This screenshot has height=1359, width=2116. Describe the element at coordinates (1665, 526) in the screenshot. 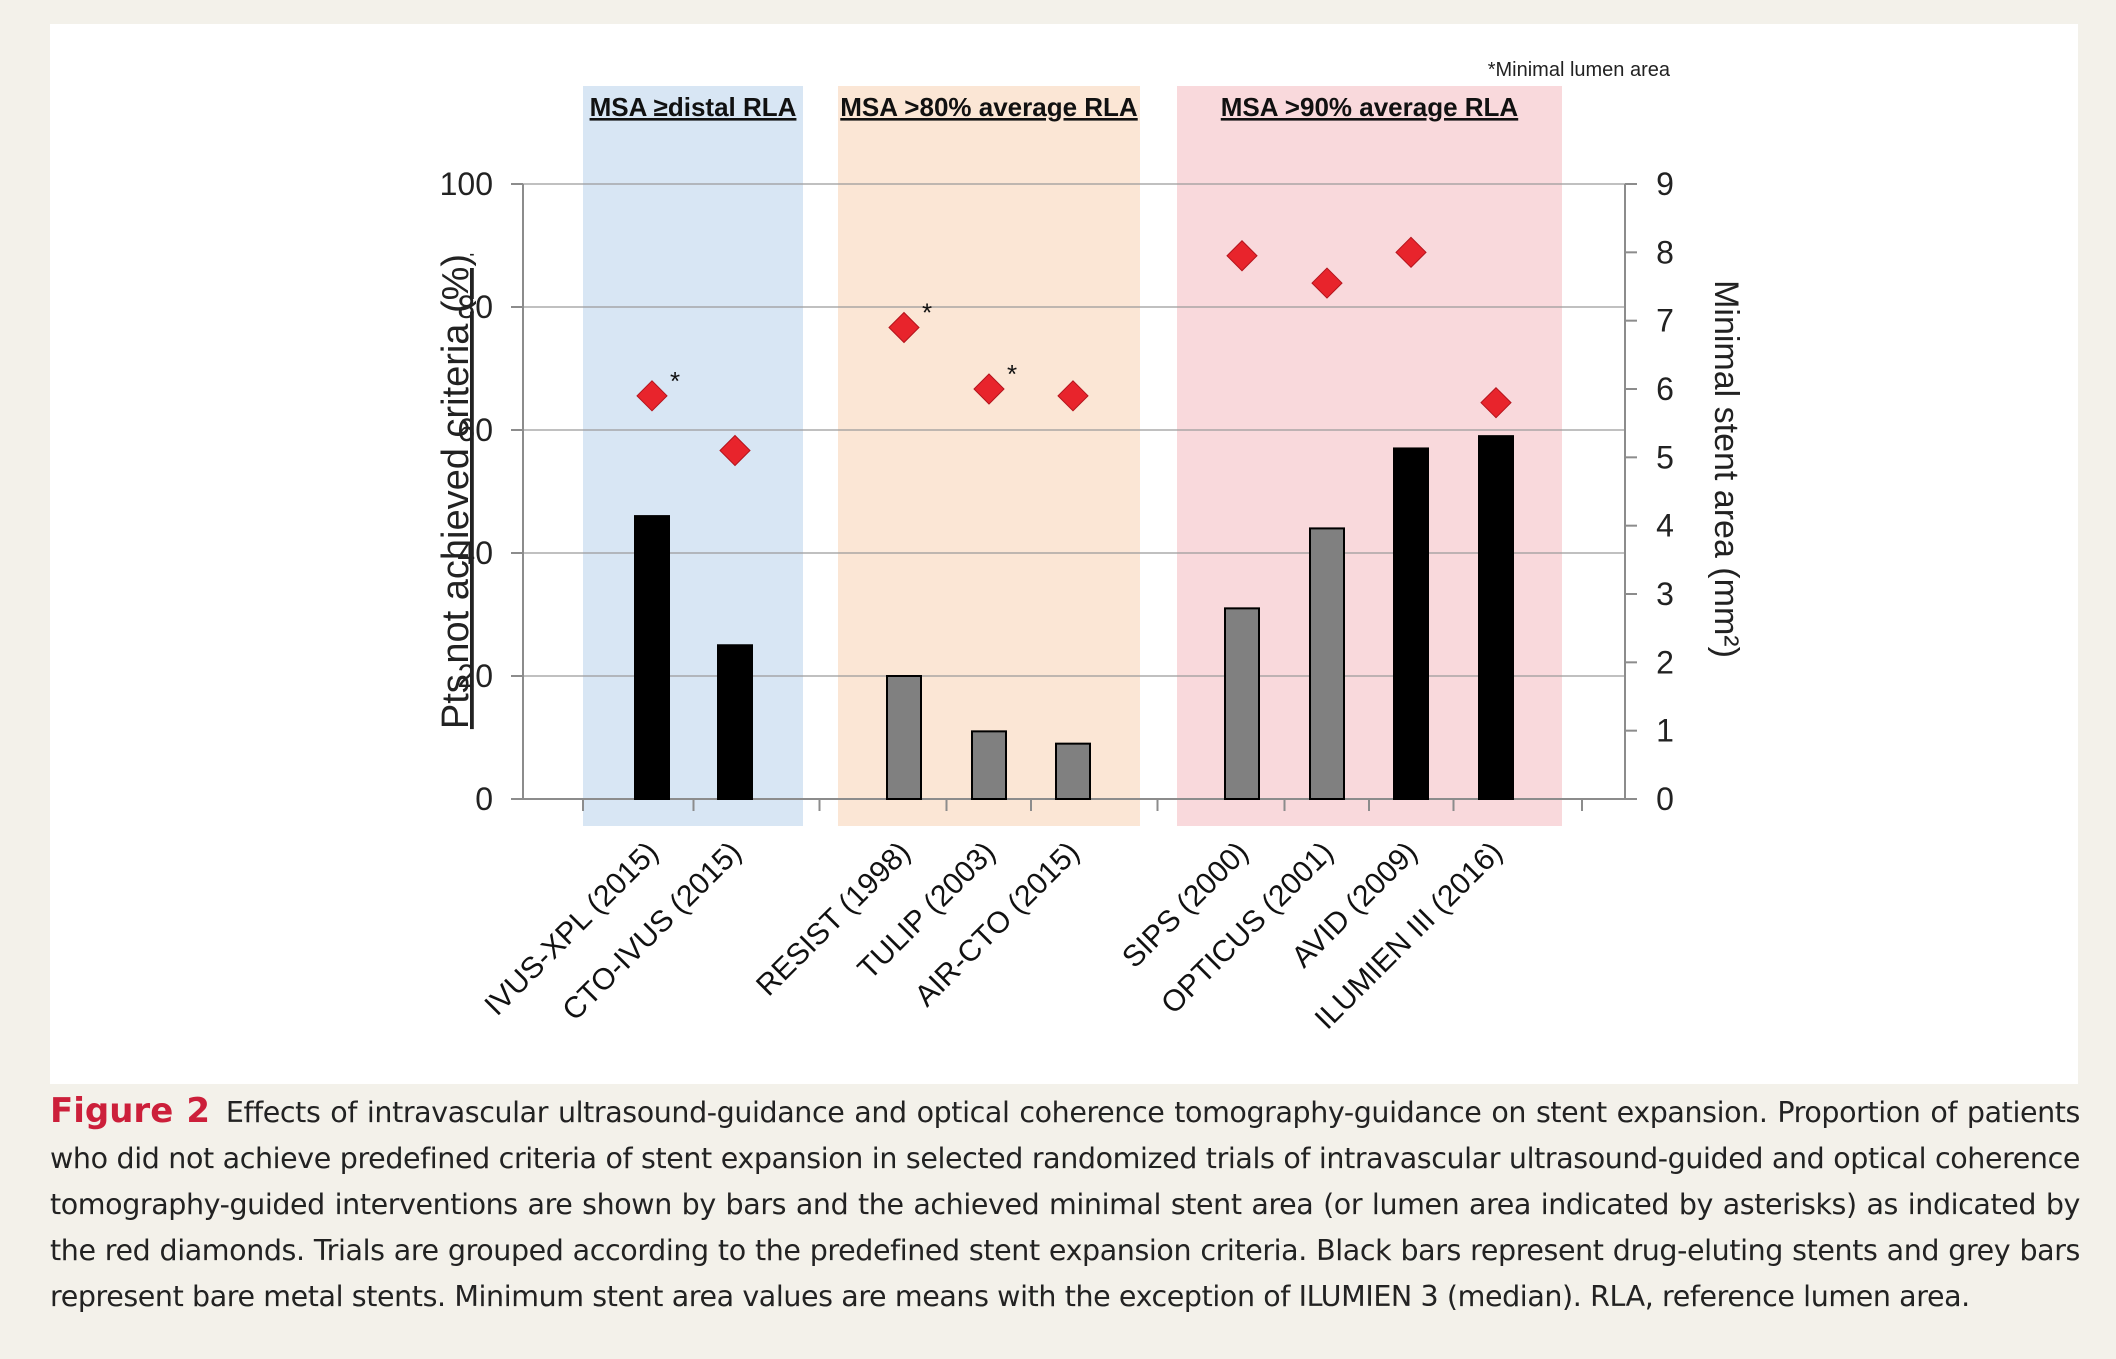

I see `y-tick-label-right: 4` at that location.